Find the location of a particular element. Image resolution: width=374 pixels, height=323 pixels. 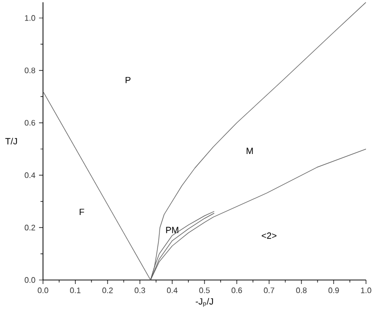

annotation: PM is located at coordinates (172, 230).